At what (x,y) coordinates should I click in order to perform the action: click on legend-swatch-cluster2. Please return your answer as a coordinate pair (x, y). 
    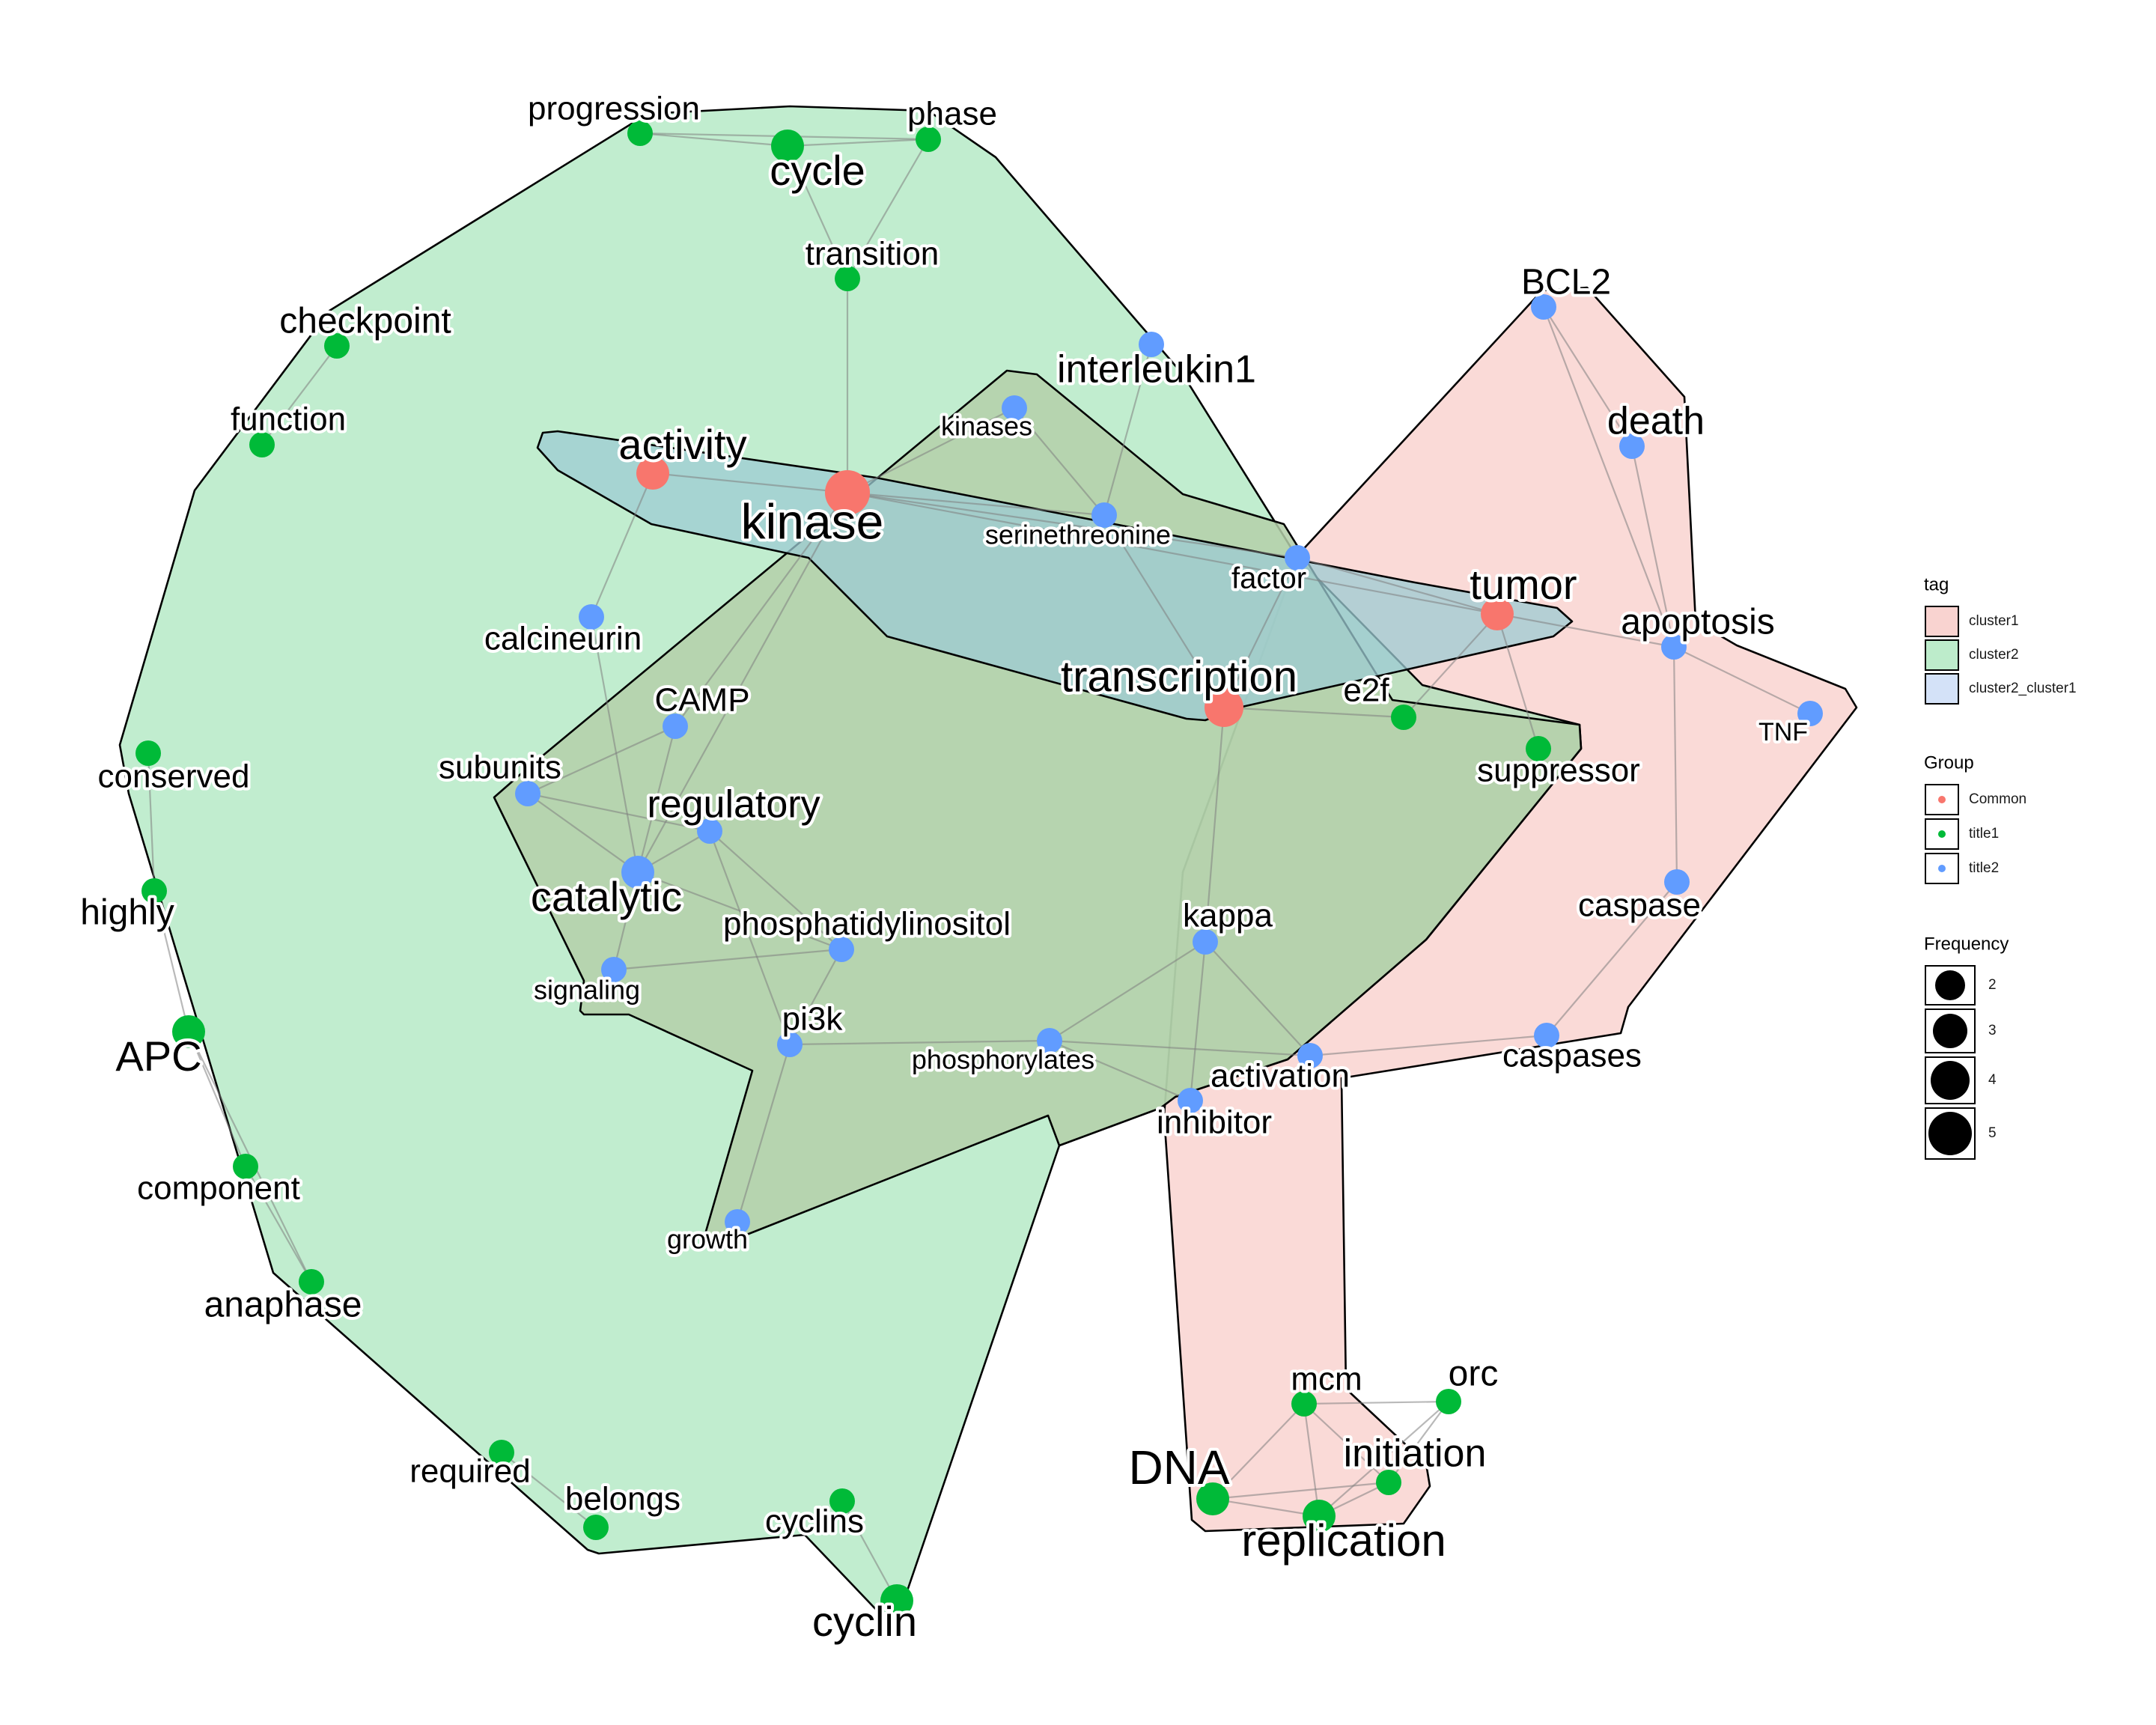
    Looking at the image, I should click on (1942, 655).